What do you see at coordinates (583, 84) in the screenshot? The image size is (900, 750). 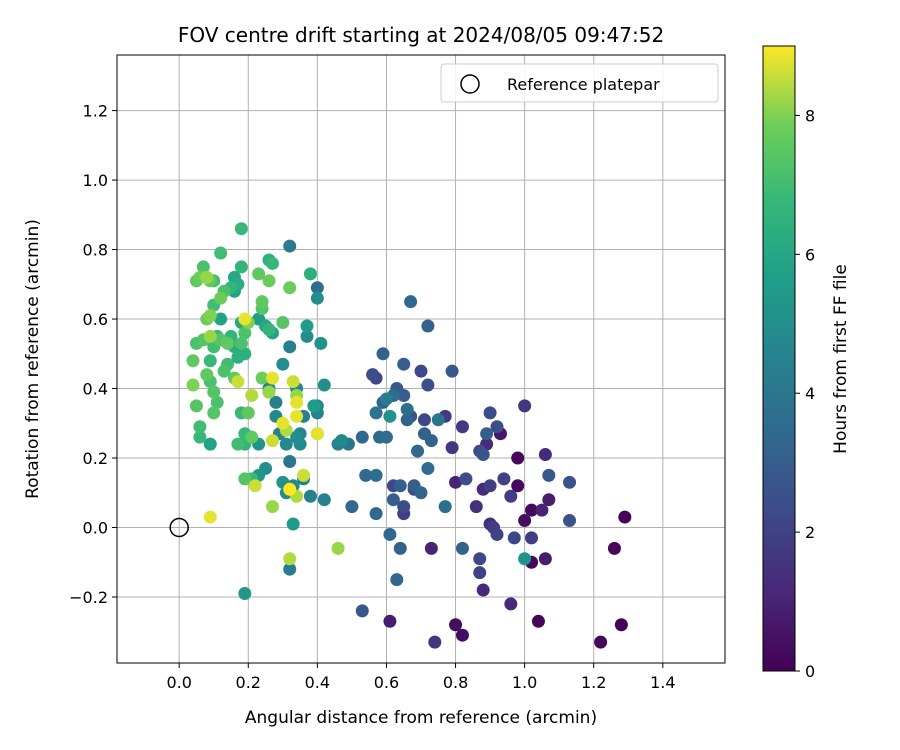 I see `legend-label: Reference platepar` at bounding box center [583, 84].